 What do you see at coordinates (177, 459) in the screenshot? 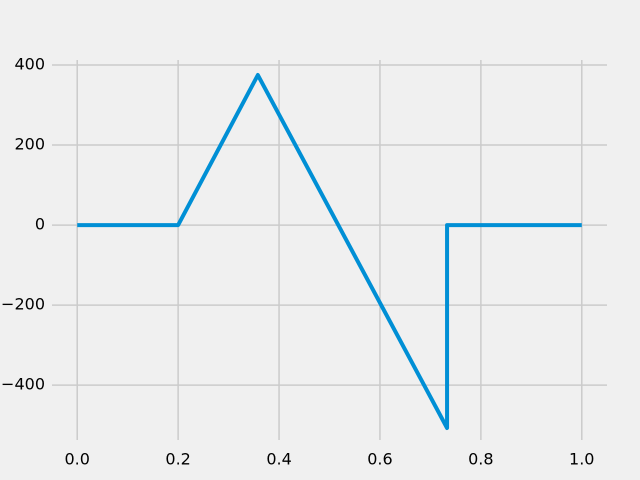
I see `x-tick-label: 0.2` at bounding box center [177, 459].